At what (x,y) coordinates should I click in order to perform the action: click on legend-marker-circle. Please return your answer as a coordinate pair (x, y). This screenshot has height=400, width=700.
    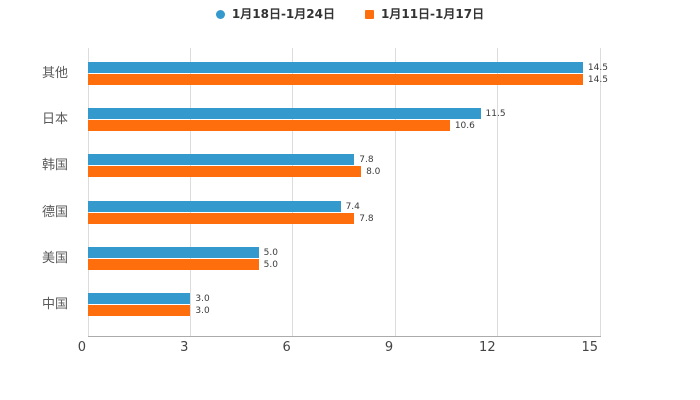
    Looking at the image, I should click on (220, 14).